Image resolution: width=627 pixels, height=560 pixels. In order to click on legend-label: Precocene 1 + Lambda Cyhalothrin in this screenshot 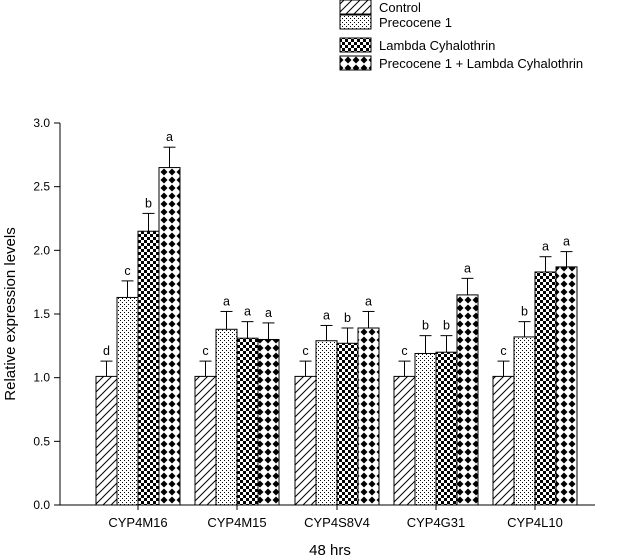, I will do `click(481, 63)`.